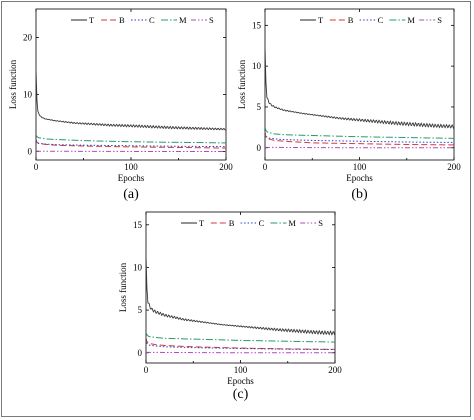  What do you see at coordinates (241, 394) in the screenshot?
I see `panel-caption: (c)` at bounding box center [241, 394].